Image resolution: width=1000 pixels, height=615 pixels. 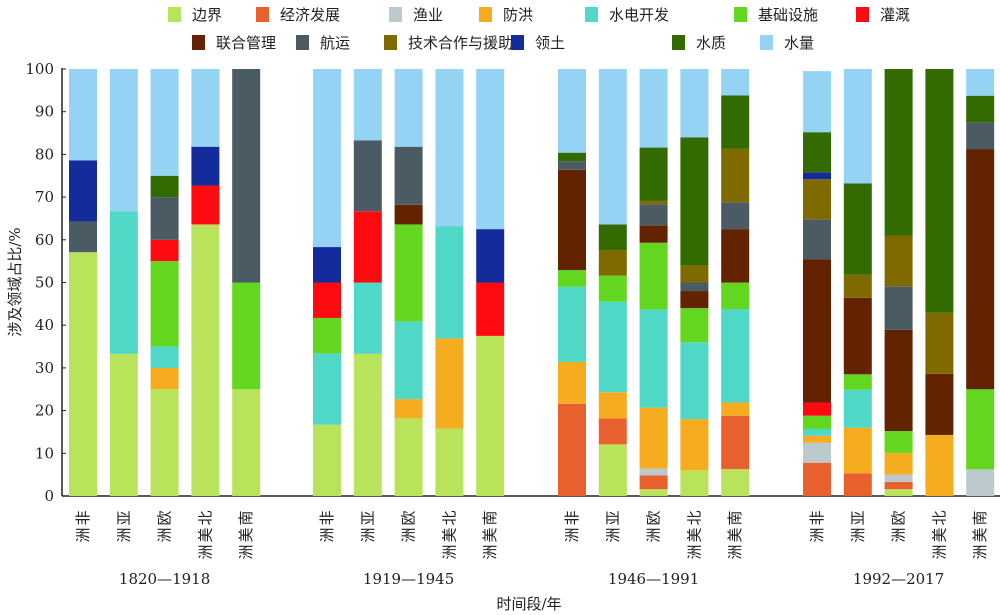 I want to click on legend-label: 灌溉, so click(x=895, y=15).